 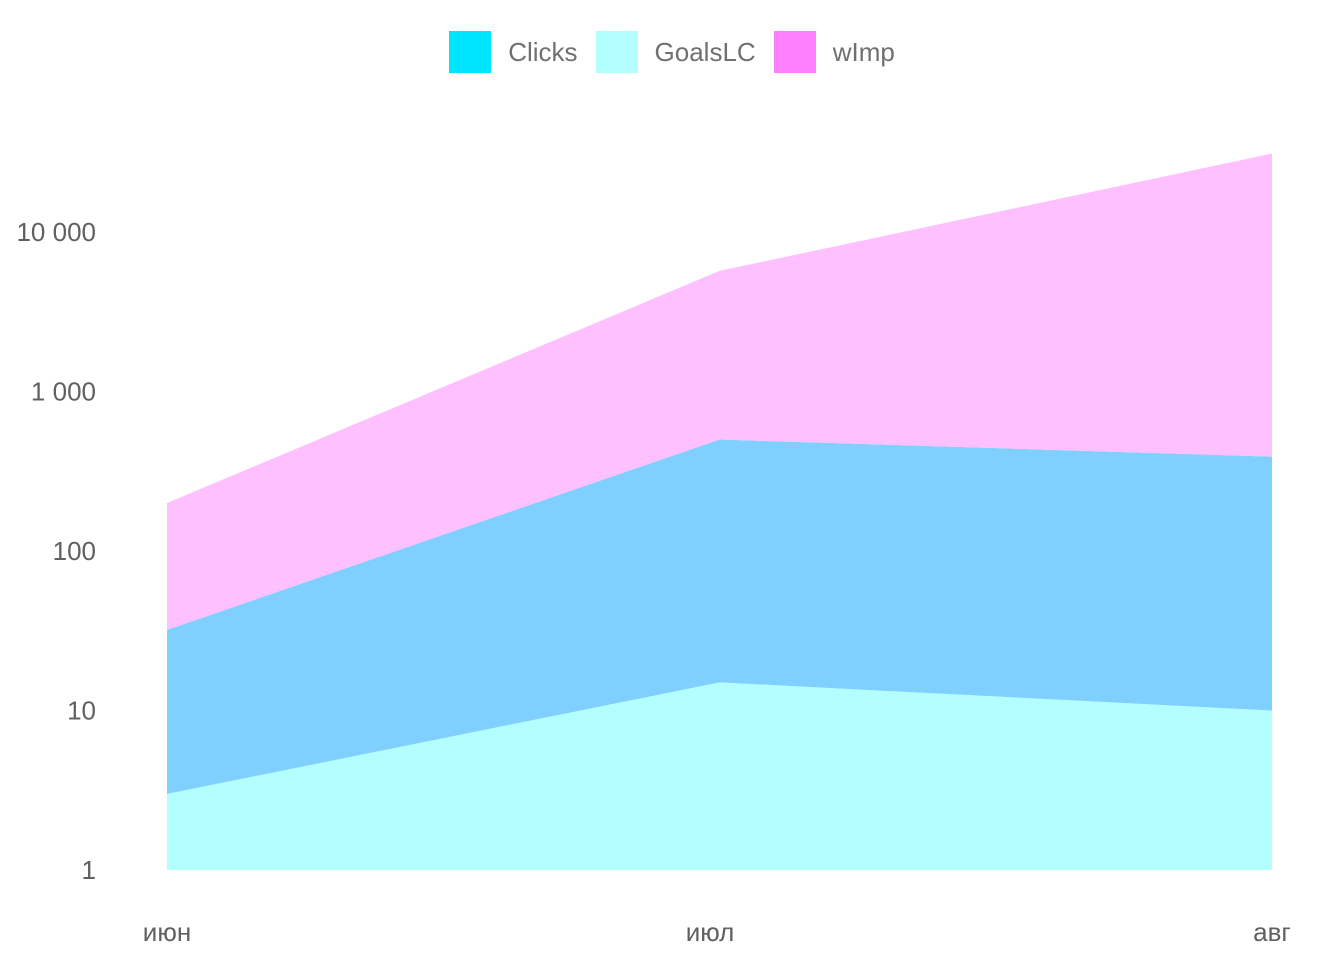 What do you see at coordinates (89, 870) in the screenshot?
I see `y-tick-label: 1` at bounding box center [89, 870].